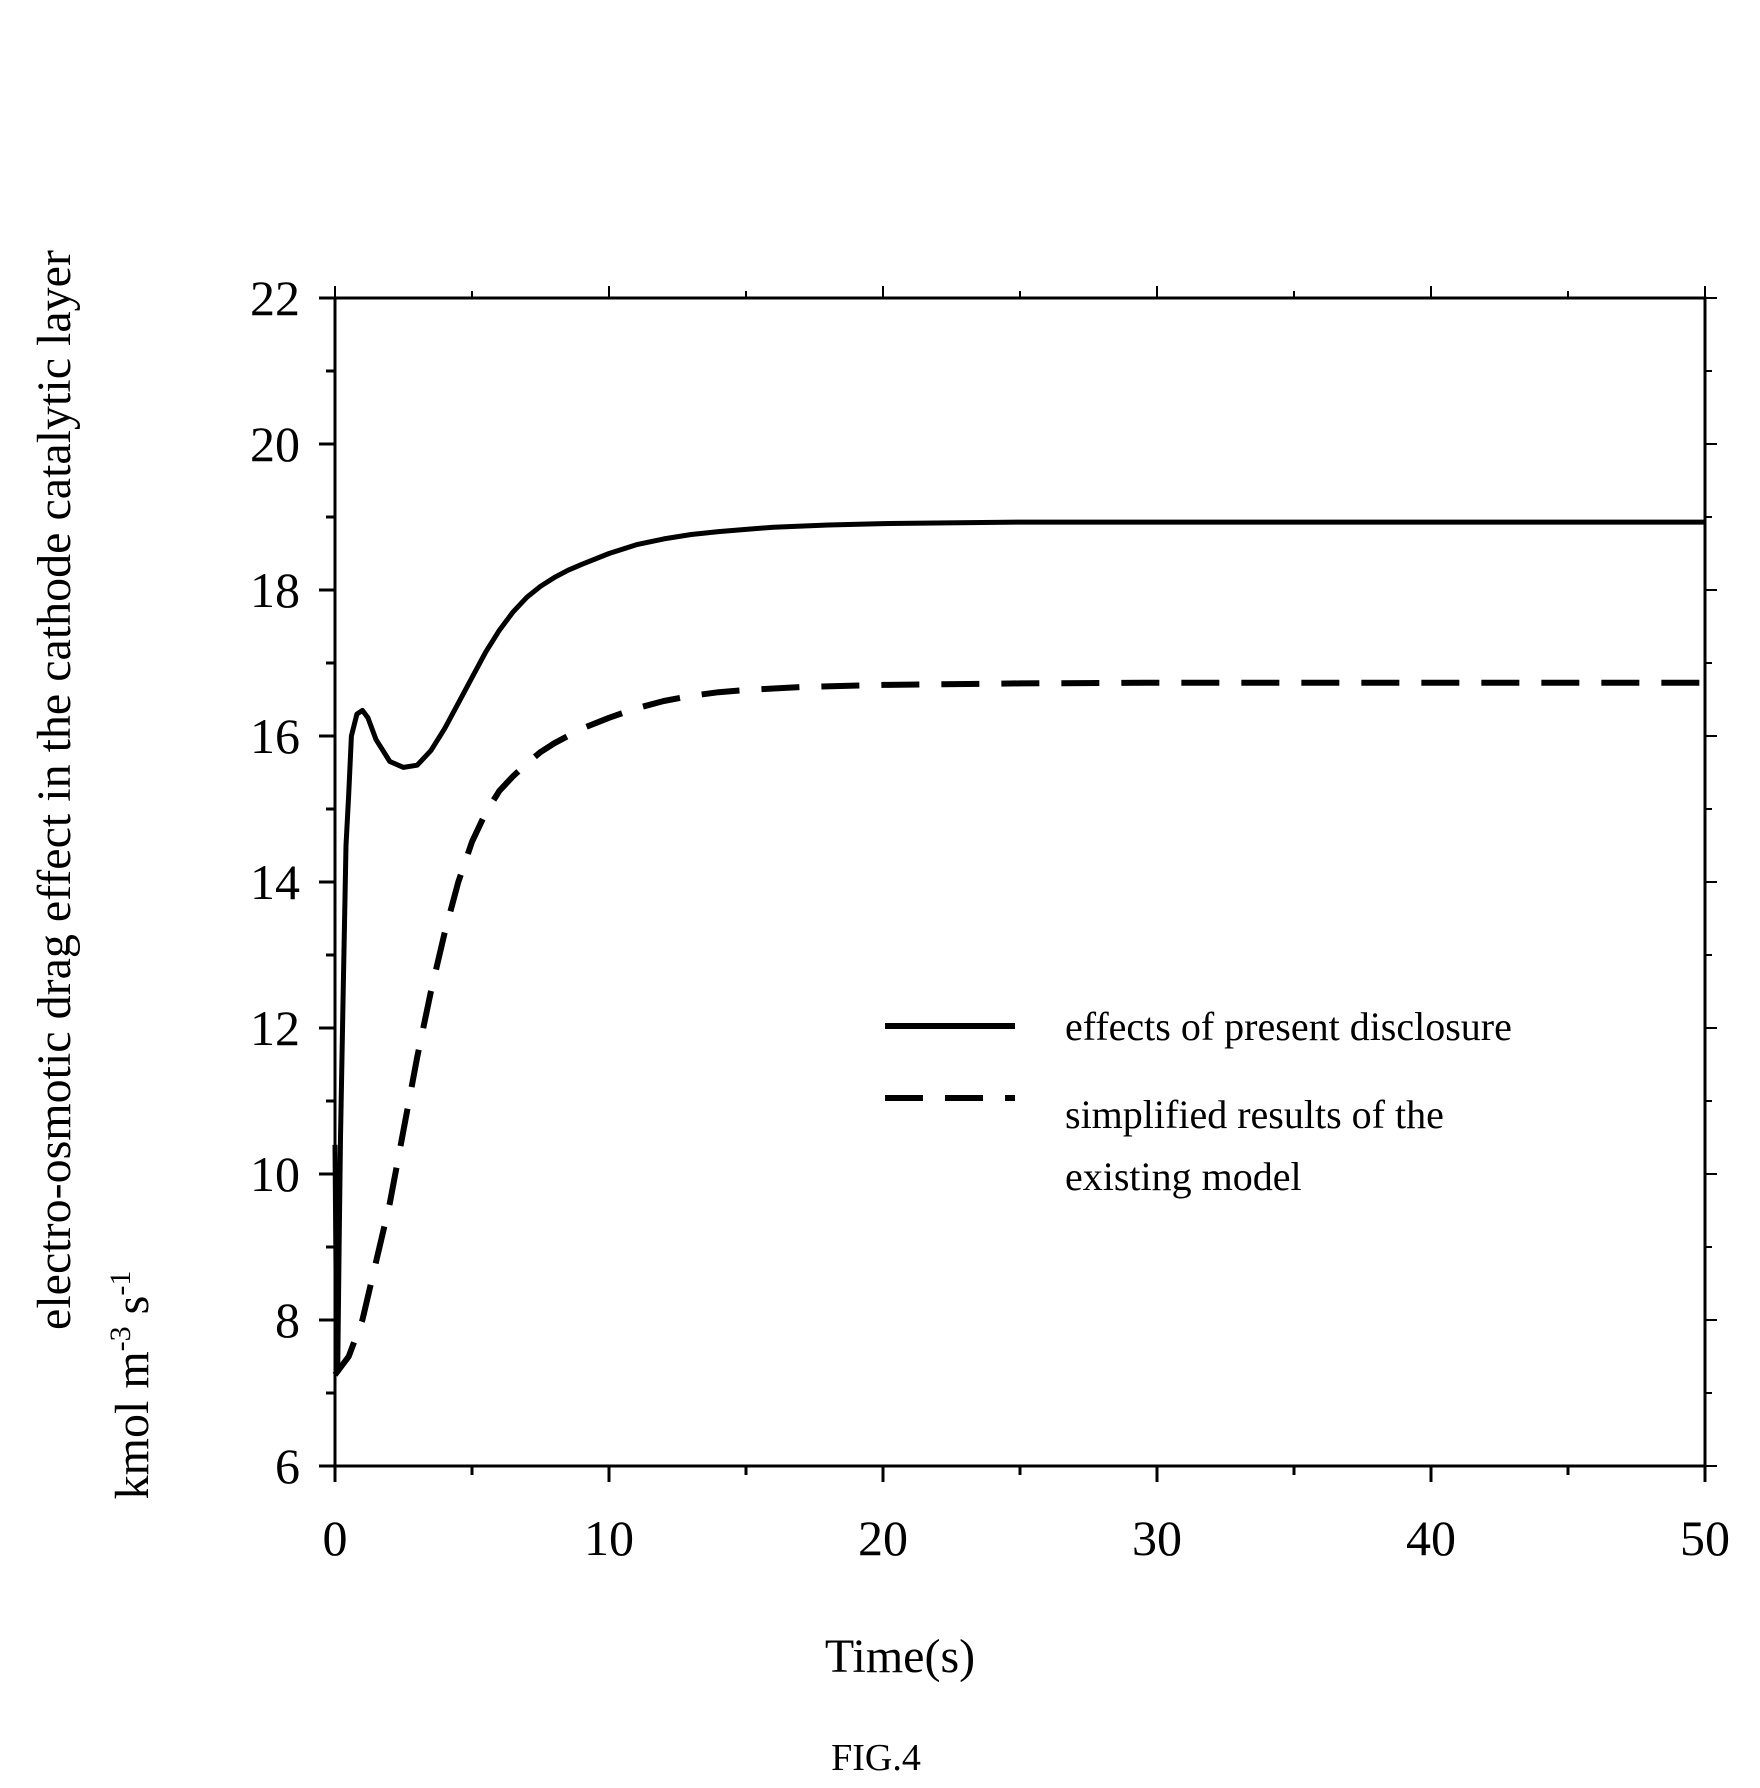 This screenshot has height=1788, width=1760. Describe the element at coordinates (1183, 1176) in the screenshot. I see `legend-label-series-2-line2: existing model` at that location.